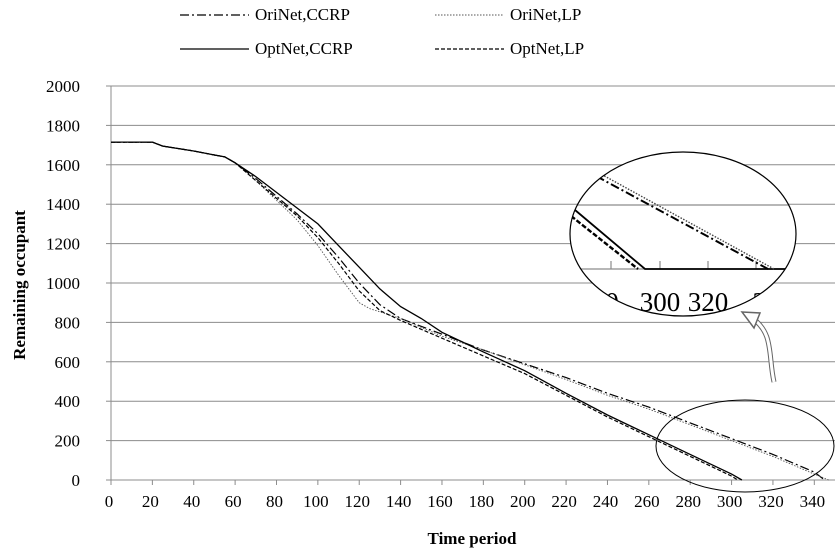 This screenshot has width=835, height=555. Describe the element at coordinates (685, 239) in the screenshot. I see `inset-series-optnet-ccrp` at that location.